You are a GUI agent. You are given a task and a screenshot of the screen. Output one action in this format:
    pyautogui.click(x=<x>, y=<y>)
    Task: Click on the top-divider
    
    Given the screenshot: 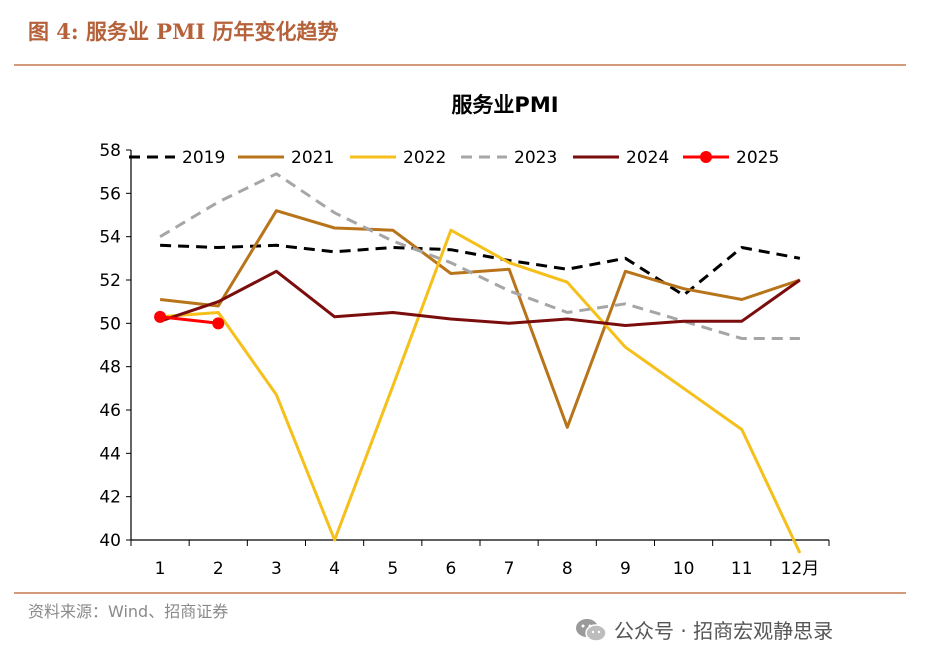 What is the action you would take?
    pyautogui.click(x=460, y=65)
    